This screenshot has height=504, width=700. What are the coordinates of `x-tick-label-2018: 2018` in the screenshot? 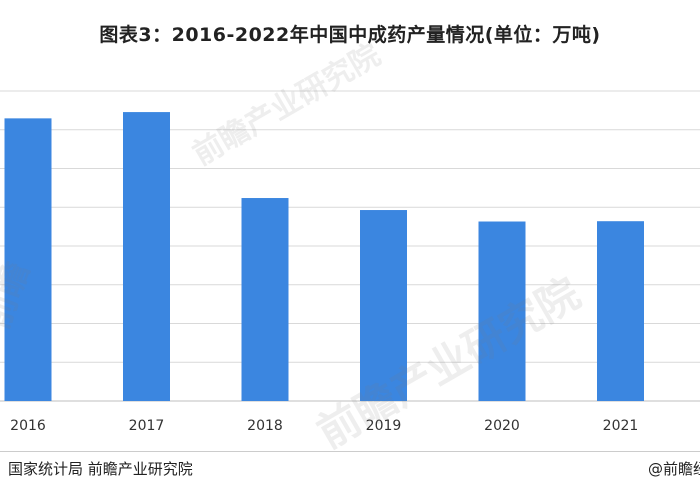 It's located at (265, 426).